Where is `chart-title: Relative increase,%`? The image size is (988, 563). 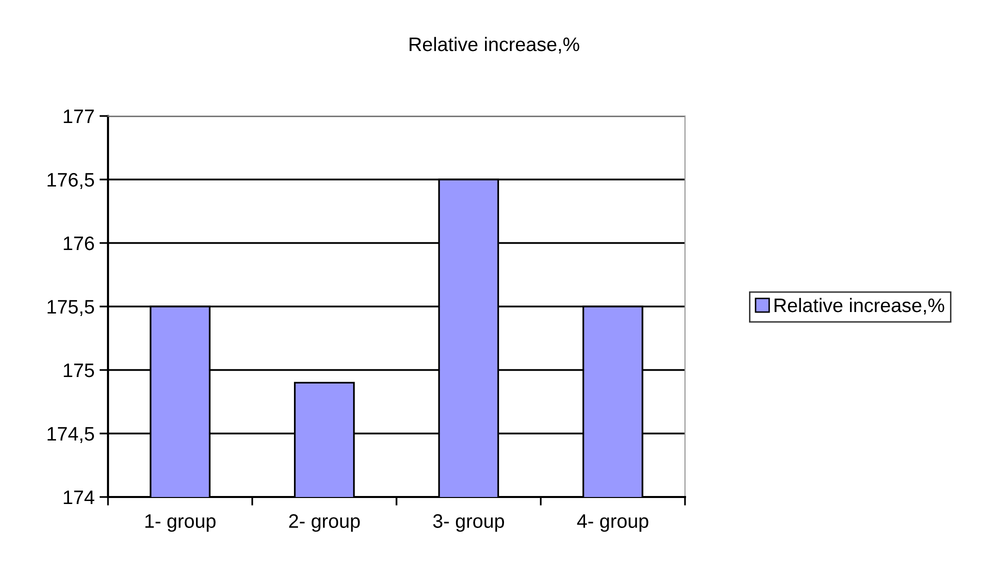 chart-title: Relative increase,% is located at coordinates (495, 45).